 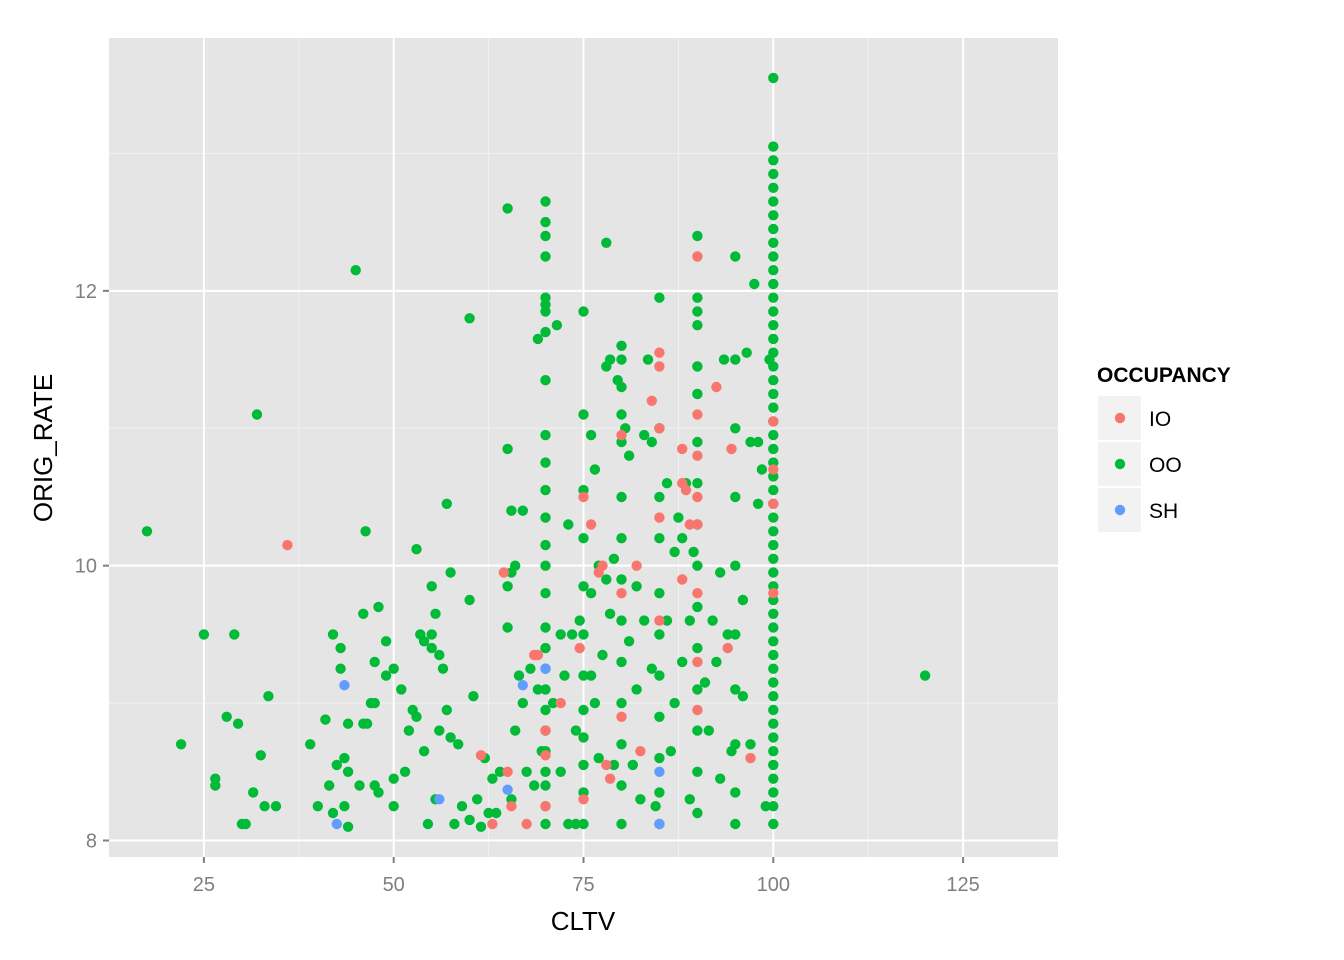 I want to click on legend-label-sh: SH, so click(x=1163, y=511).